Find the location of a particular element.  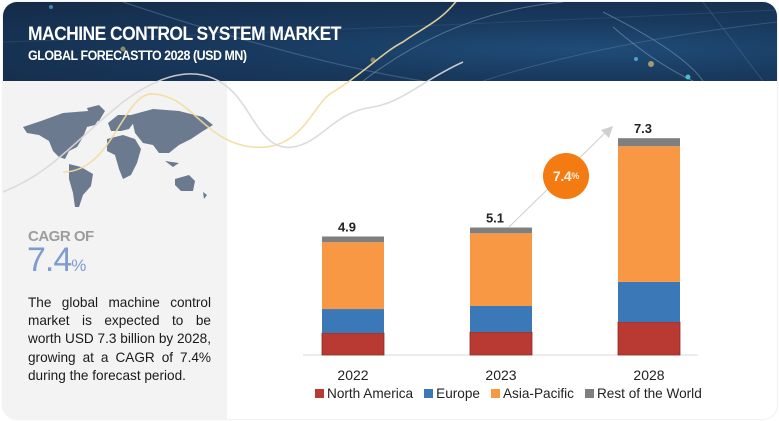

bar-segment-europe-2023 is located at coordinates (501, 319).